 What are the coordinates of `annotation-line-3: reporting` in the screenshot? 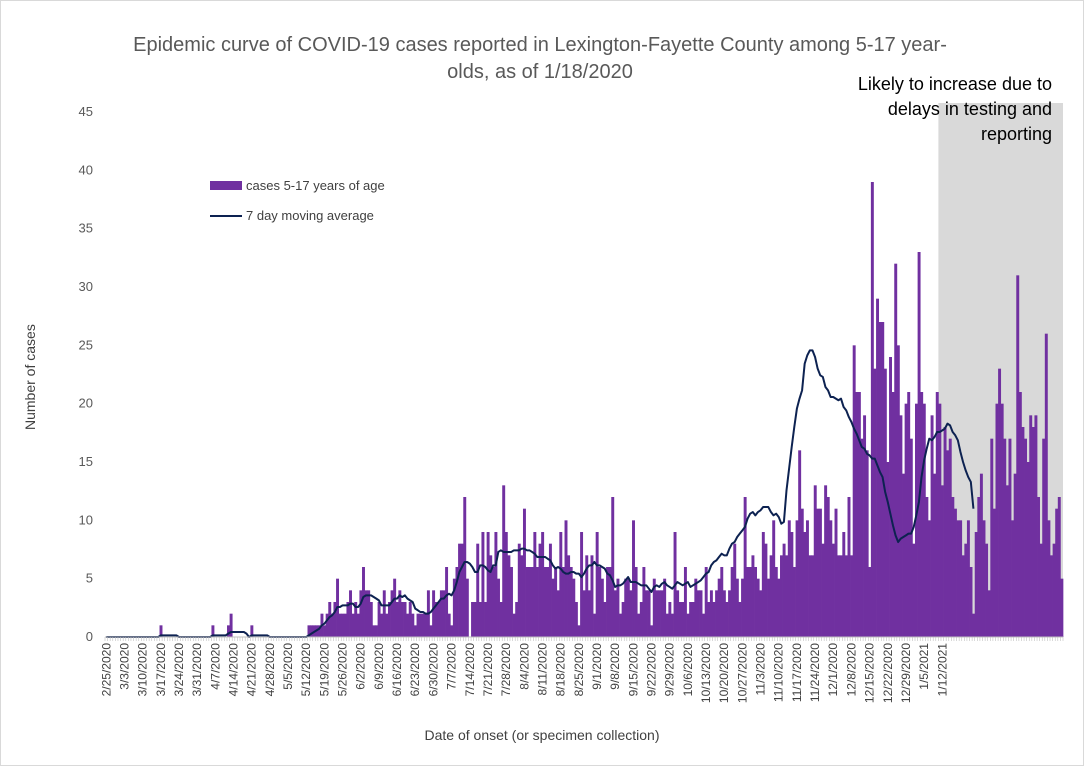 It's located at (1016, 134).